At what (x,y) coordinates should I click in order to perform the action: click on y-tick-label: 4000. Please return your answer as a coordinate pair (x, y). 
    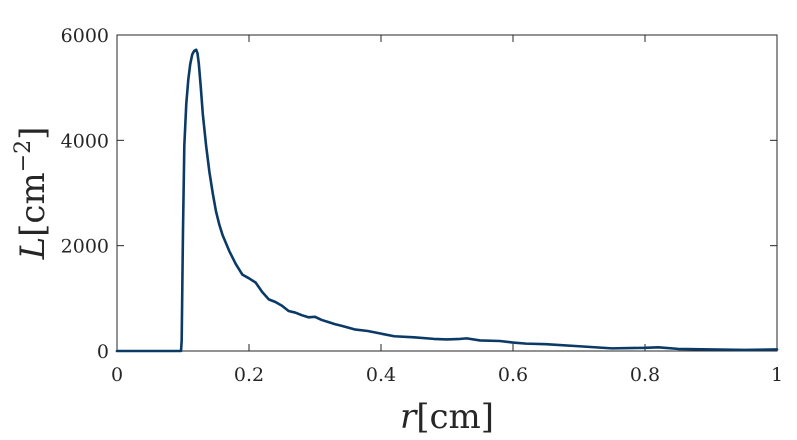
    Looking at the image, I should click on (85, 141).